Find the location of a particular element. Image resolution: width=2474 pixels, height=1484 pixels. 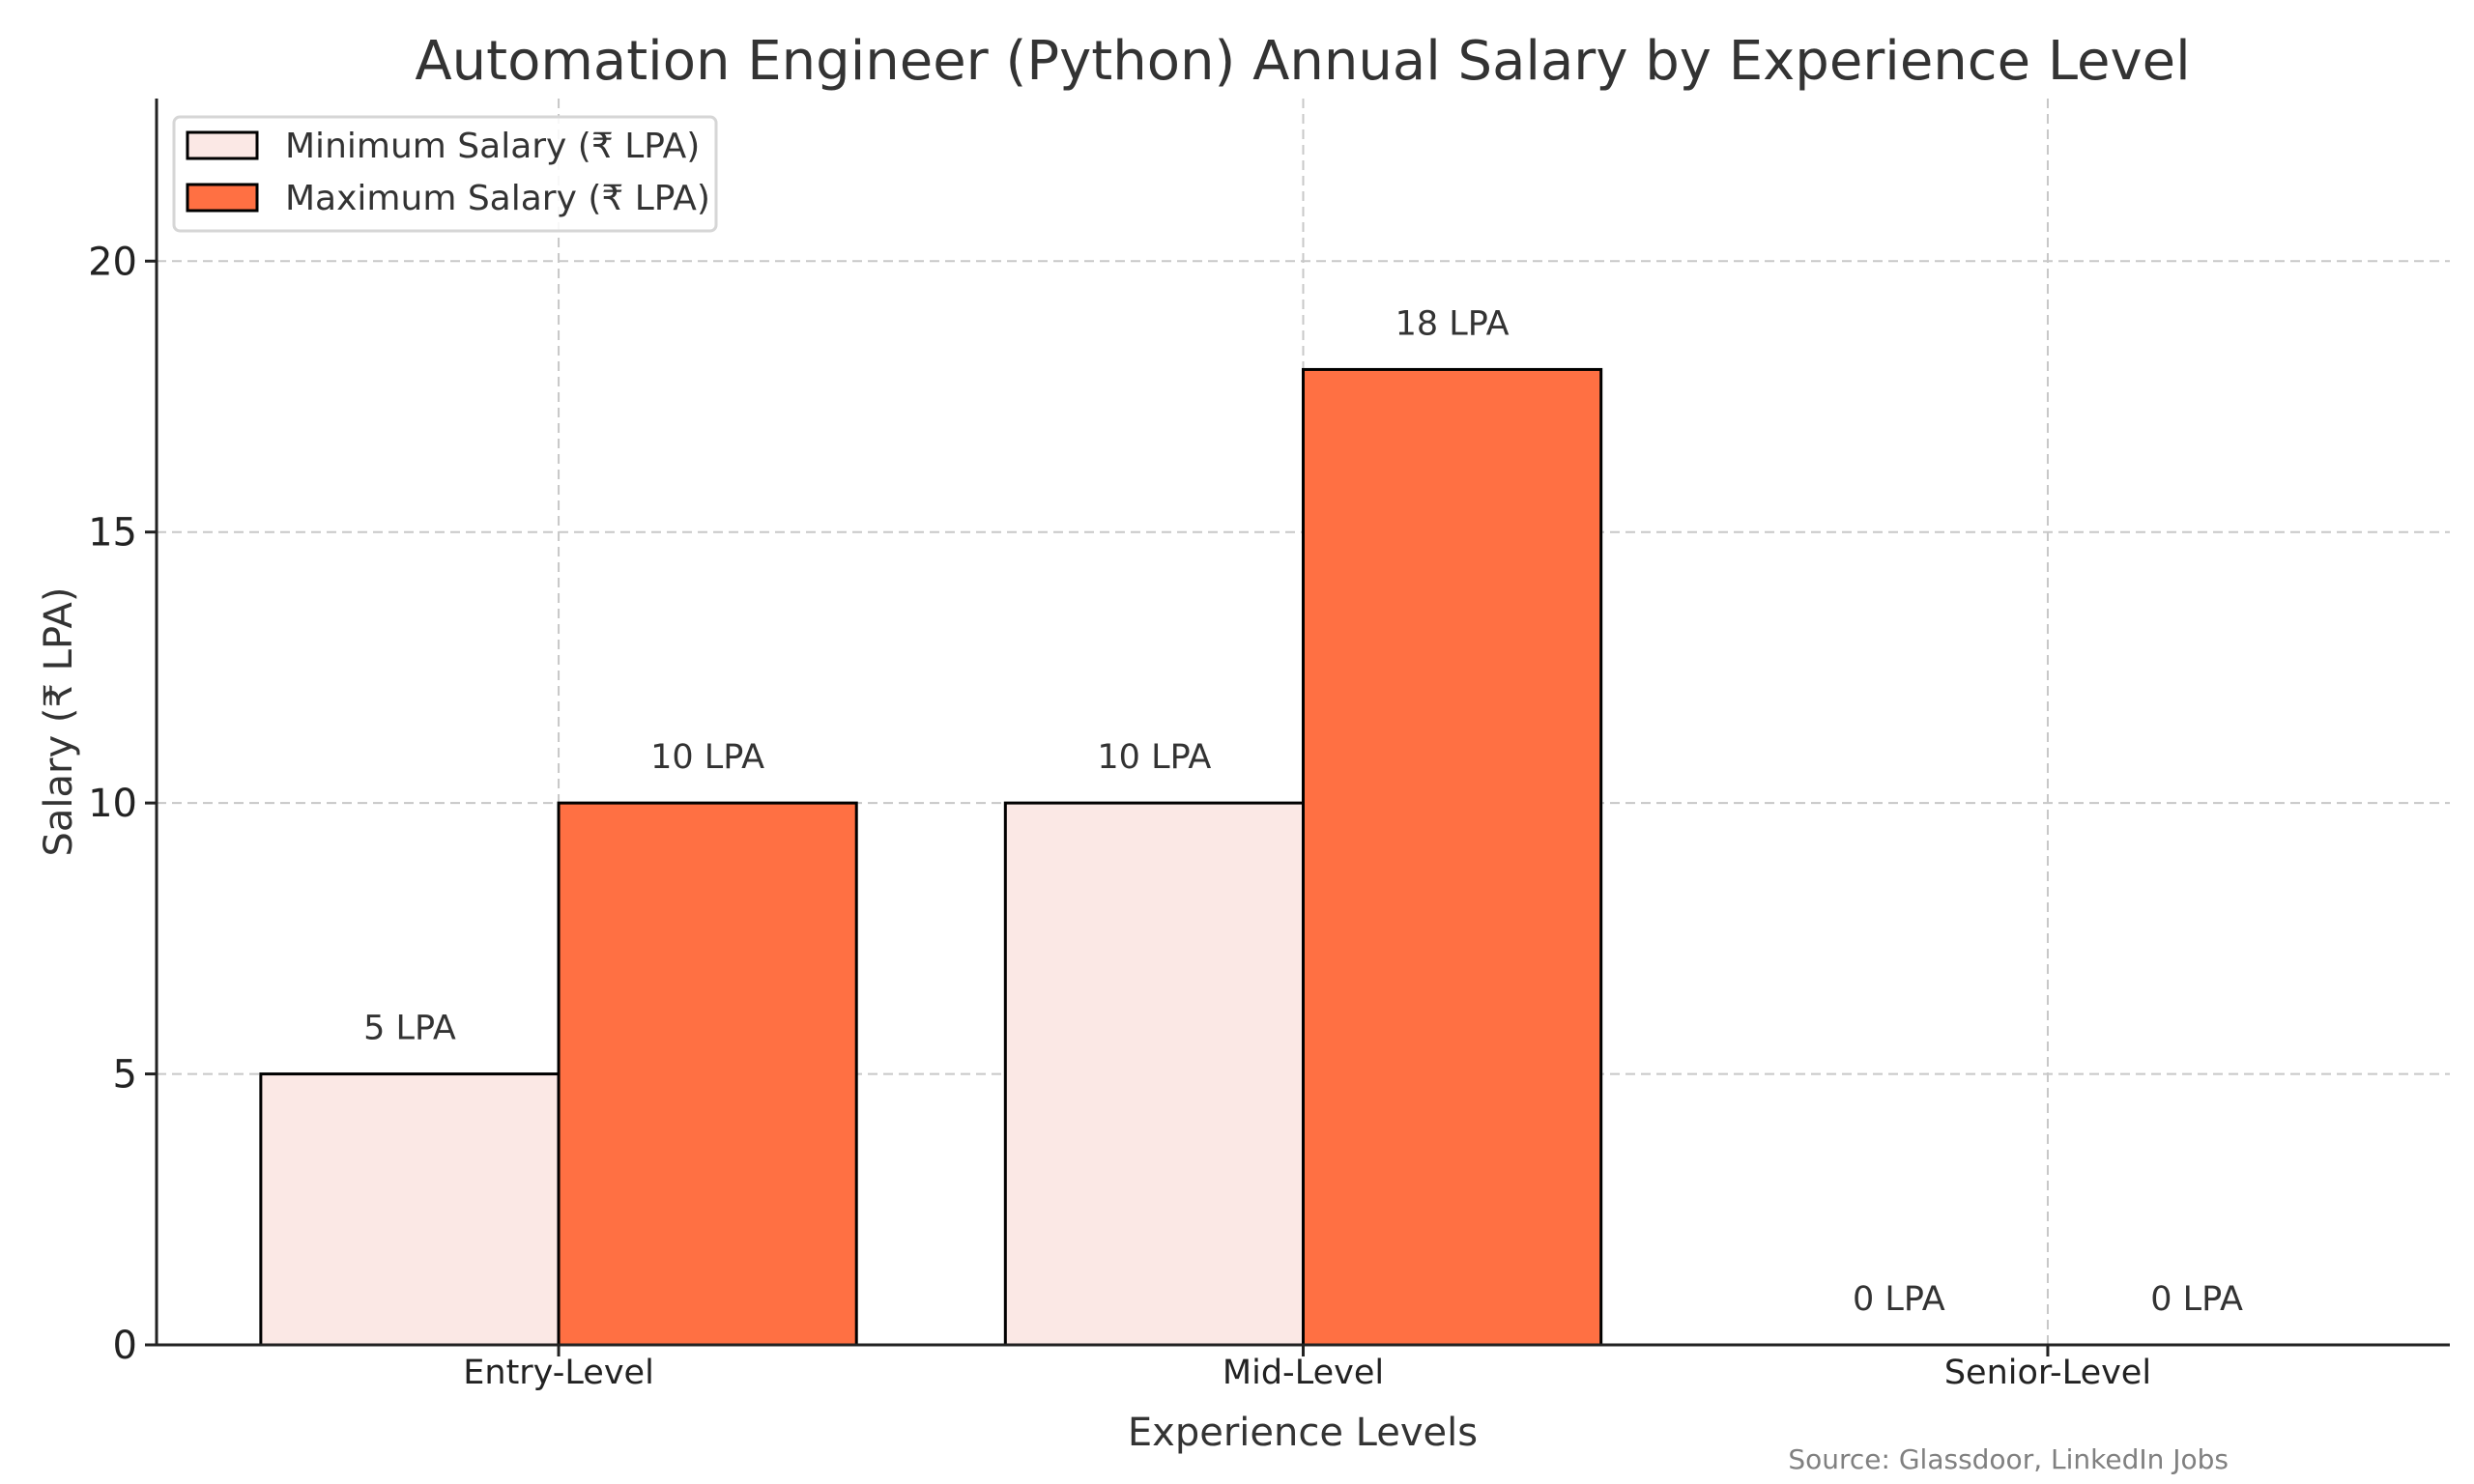

x-tick-label: Mid-Level is located at coordinates (1304, 1373).